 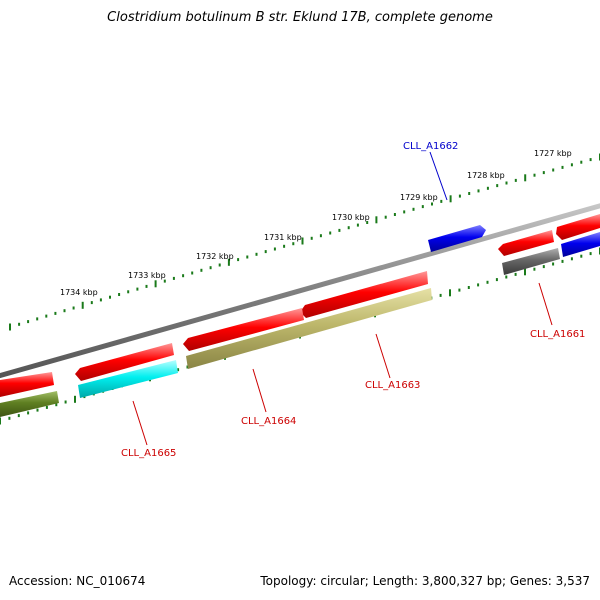 I want to click on kbp-label: 1728 kbp, so click(x=486, y=175).